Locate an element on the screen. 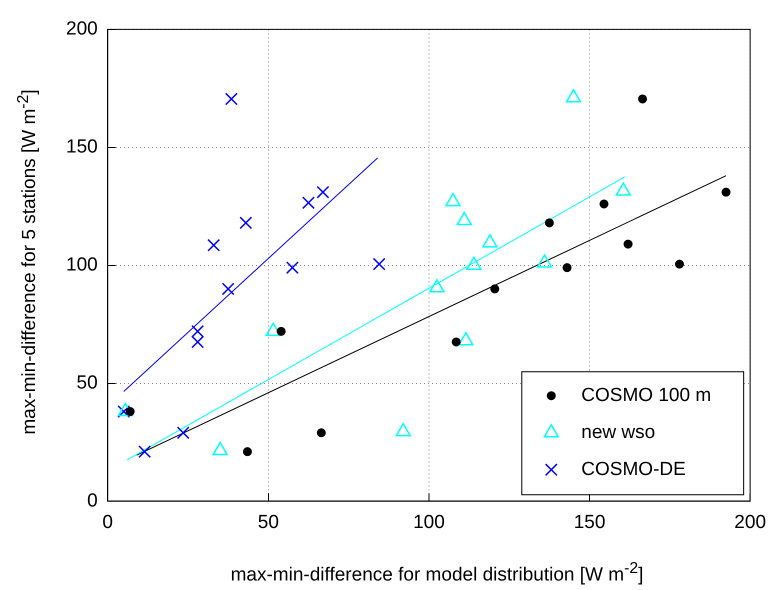 Image resolution: width=784 pixels, height=590 pixels. x-tick-label: 50 is located at coordinates (268, 522).